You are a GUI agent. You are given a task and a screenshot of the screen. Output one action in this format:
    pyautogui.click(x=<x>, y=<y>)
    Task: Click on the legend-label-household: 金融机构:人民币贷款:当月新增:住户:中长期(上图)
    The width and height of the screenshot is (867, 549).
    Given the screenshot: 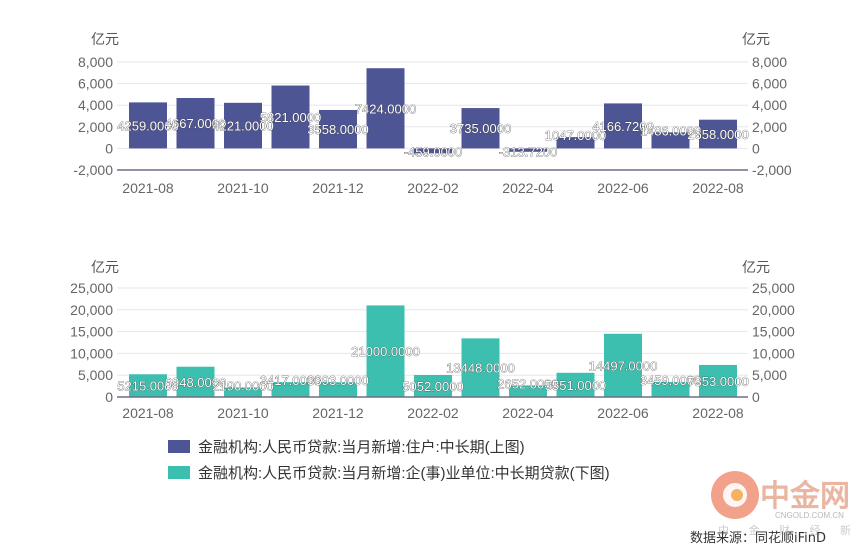 What is the action you would take?
    pyautogui.click(x=361, y=447)
    